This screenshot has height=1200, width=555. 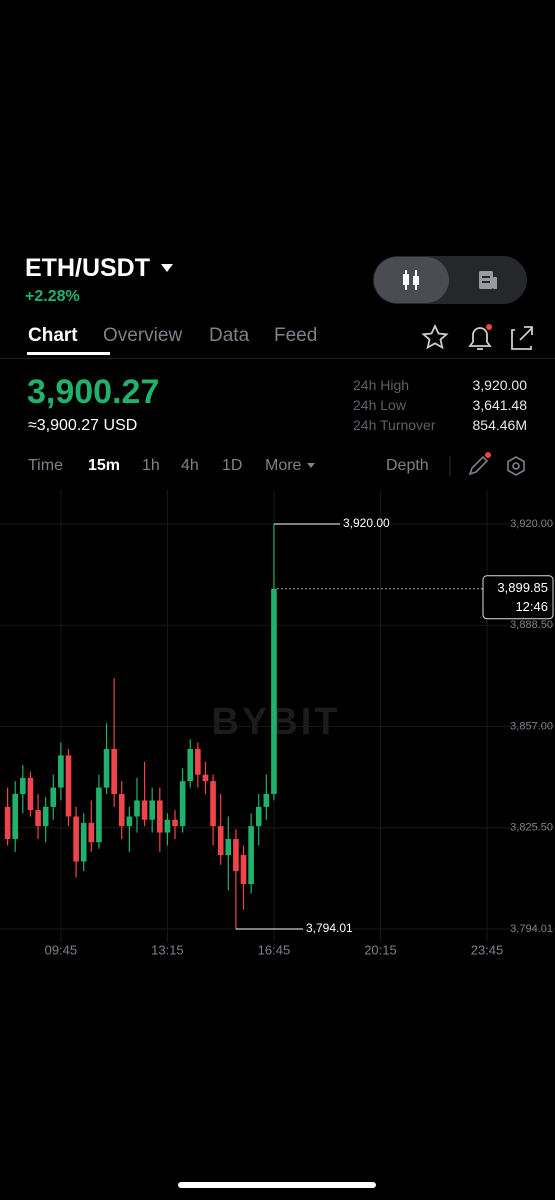 What do you see at coordinates (68, 353) in the screenshot?
I see `tab-underline` at bounding box center [68, 353].